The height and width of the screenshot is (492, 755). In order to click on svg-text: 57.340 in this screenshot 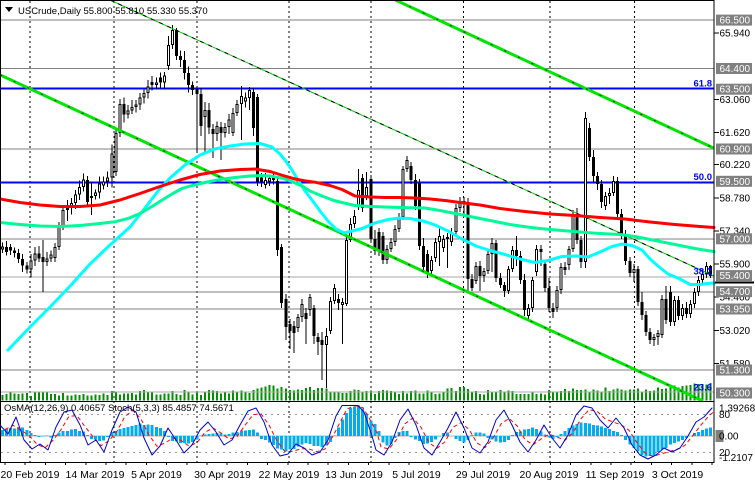, I will do `click(735, 232)`.